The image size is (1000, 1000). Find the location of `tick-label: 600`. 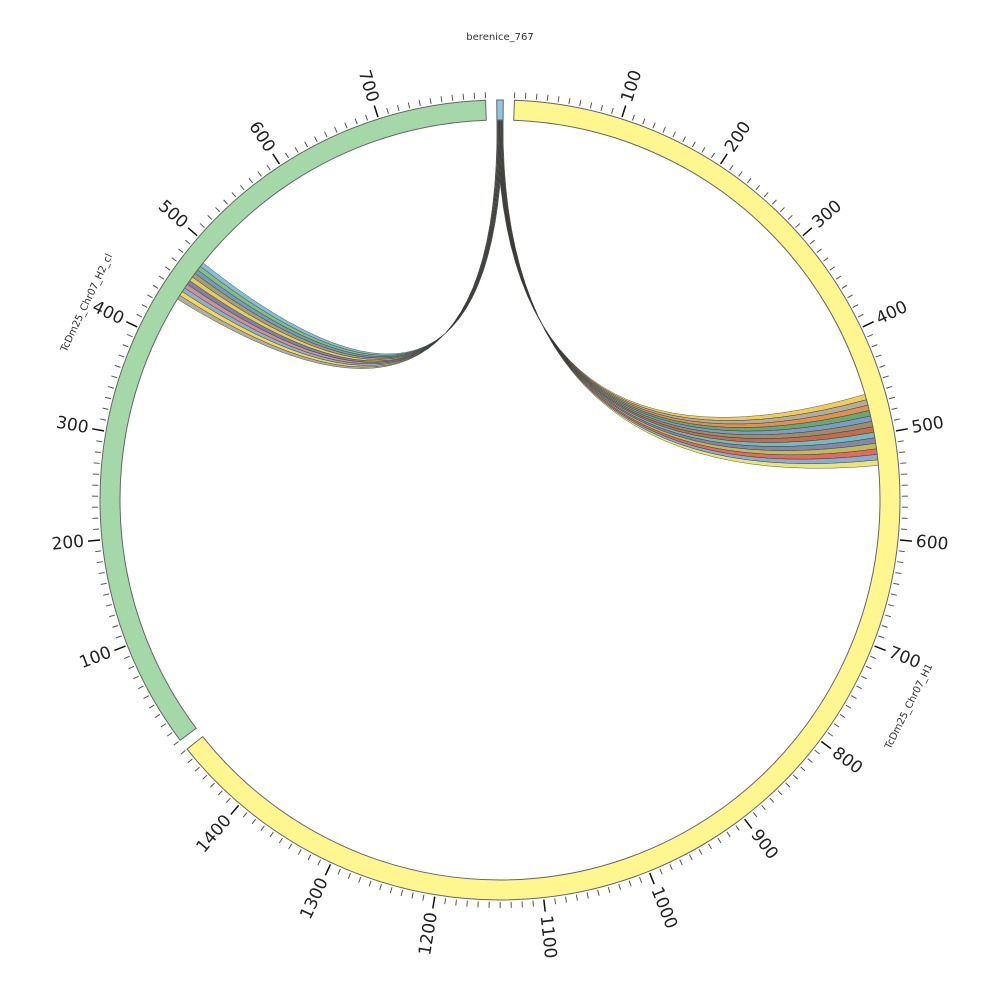

tick-label: 600 is located at coordinates (932, 543).